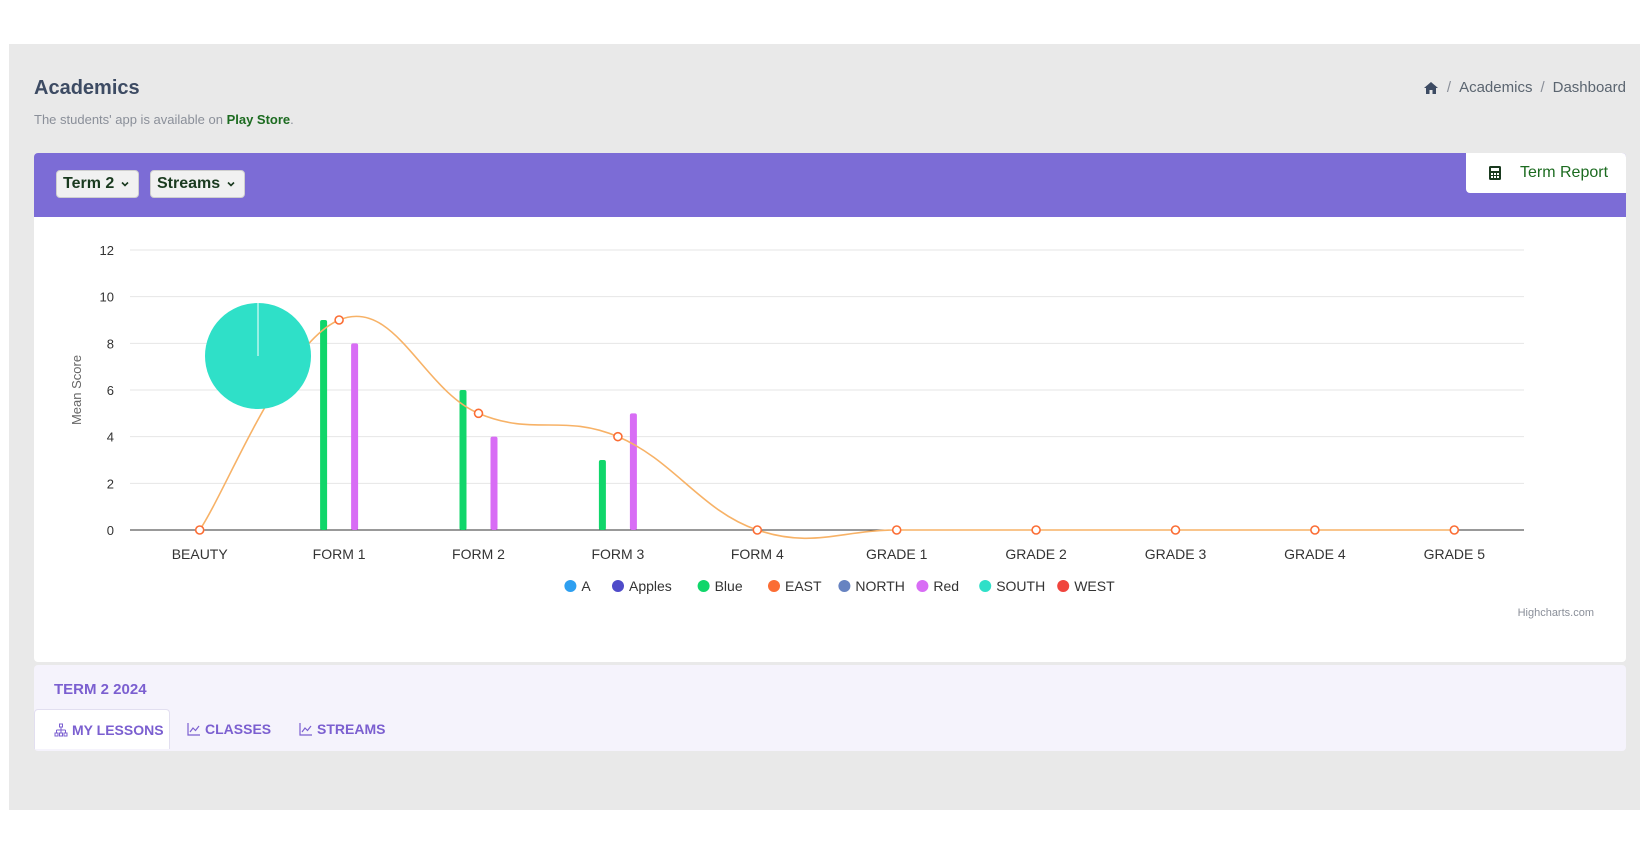 The height and width of the screenshot is (856, 1640). Describe the element at coordinates (586, 586) in the screenshot. I see `legend-item-a: A` at that location.